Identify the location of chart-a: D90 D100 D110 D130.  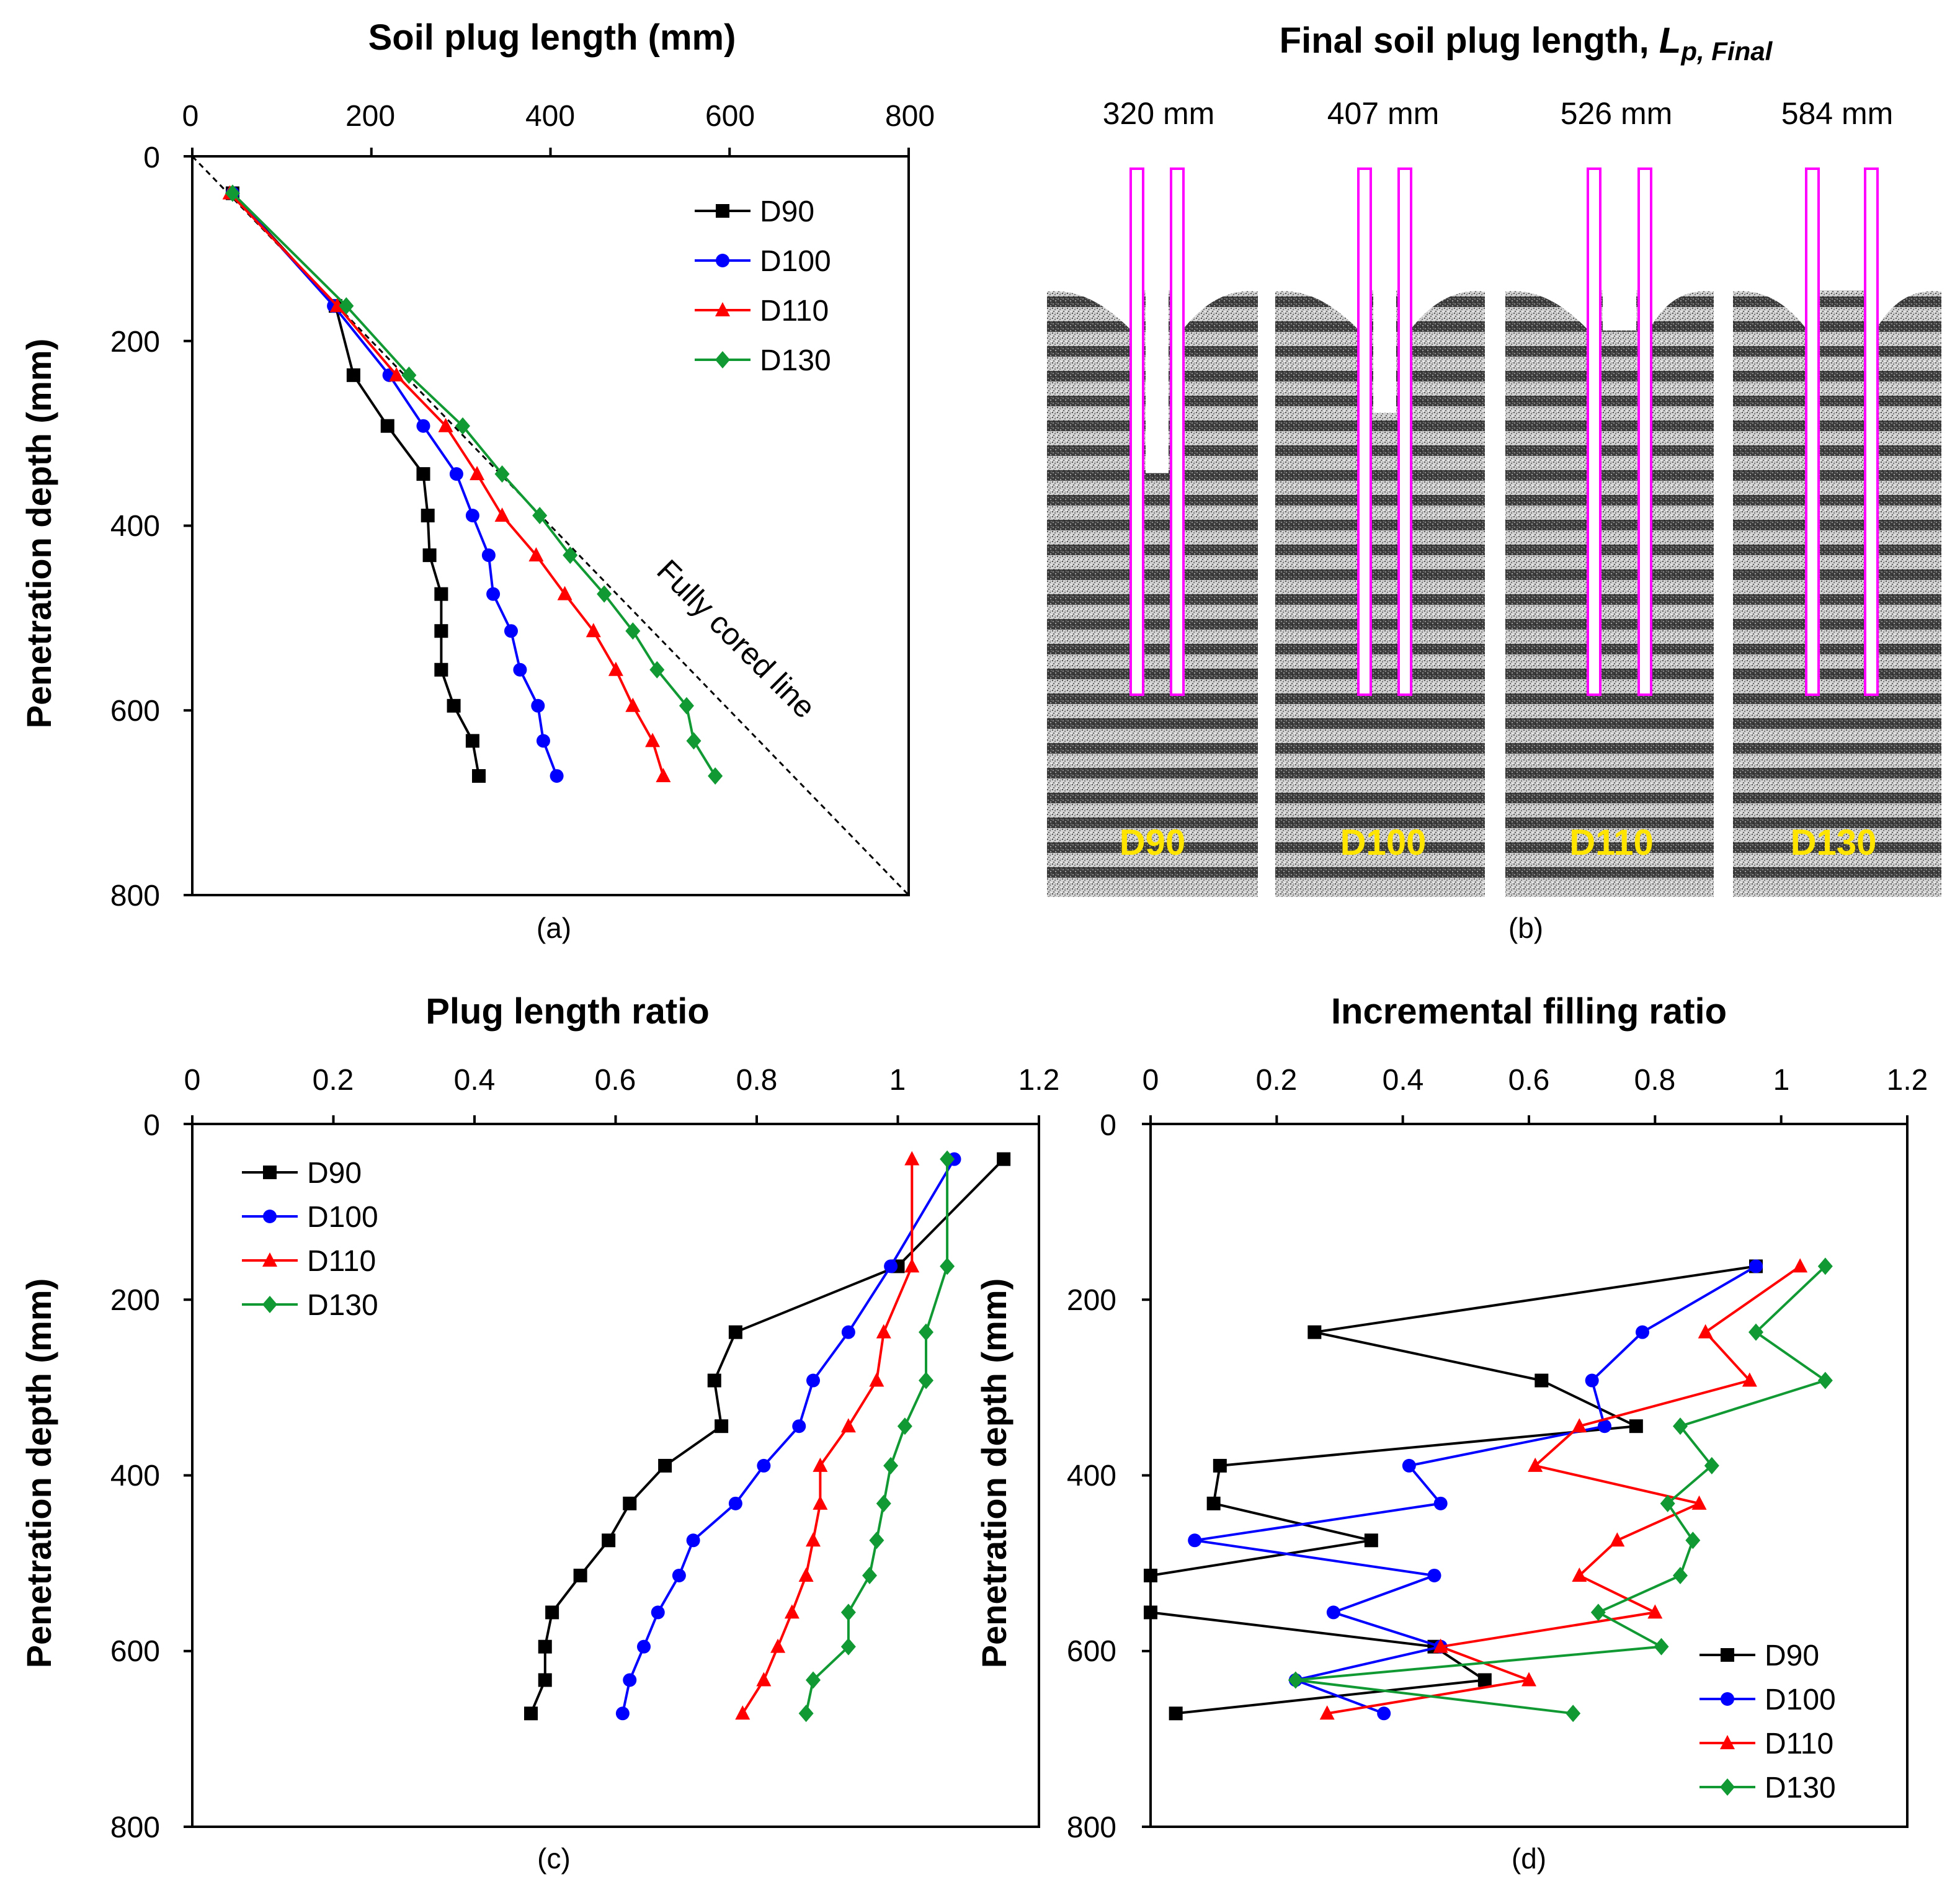
(547, 522).